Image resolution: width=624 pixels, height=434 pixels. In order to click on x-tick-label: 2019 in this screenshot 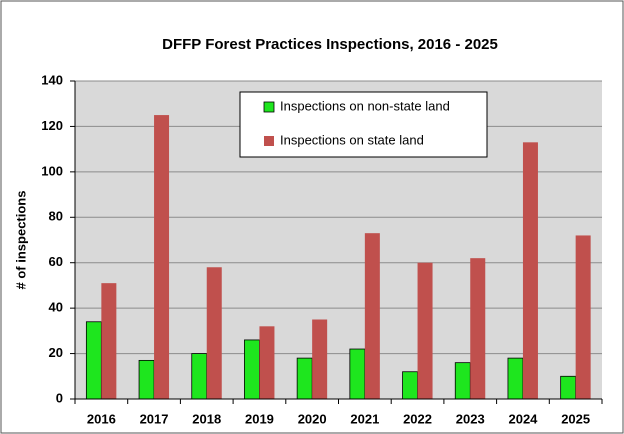, I will do `click(259, 418)`.